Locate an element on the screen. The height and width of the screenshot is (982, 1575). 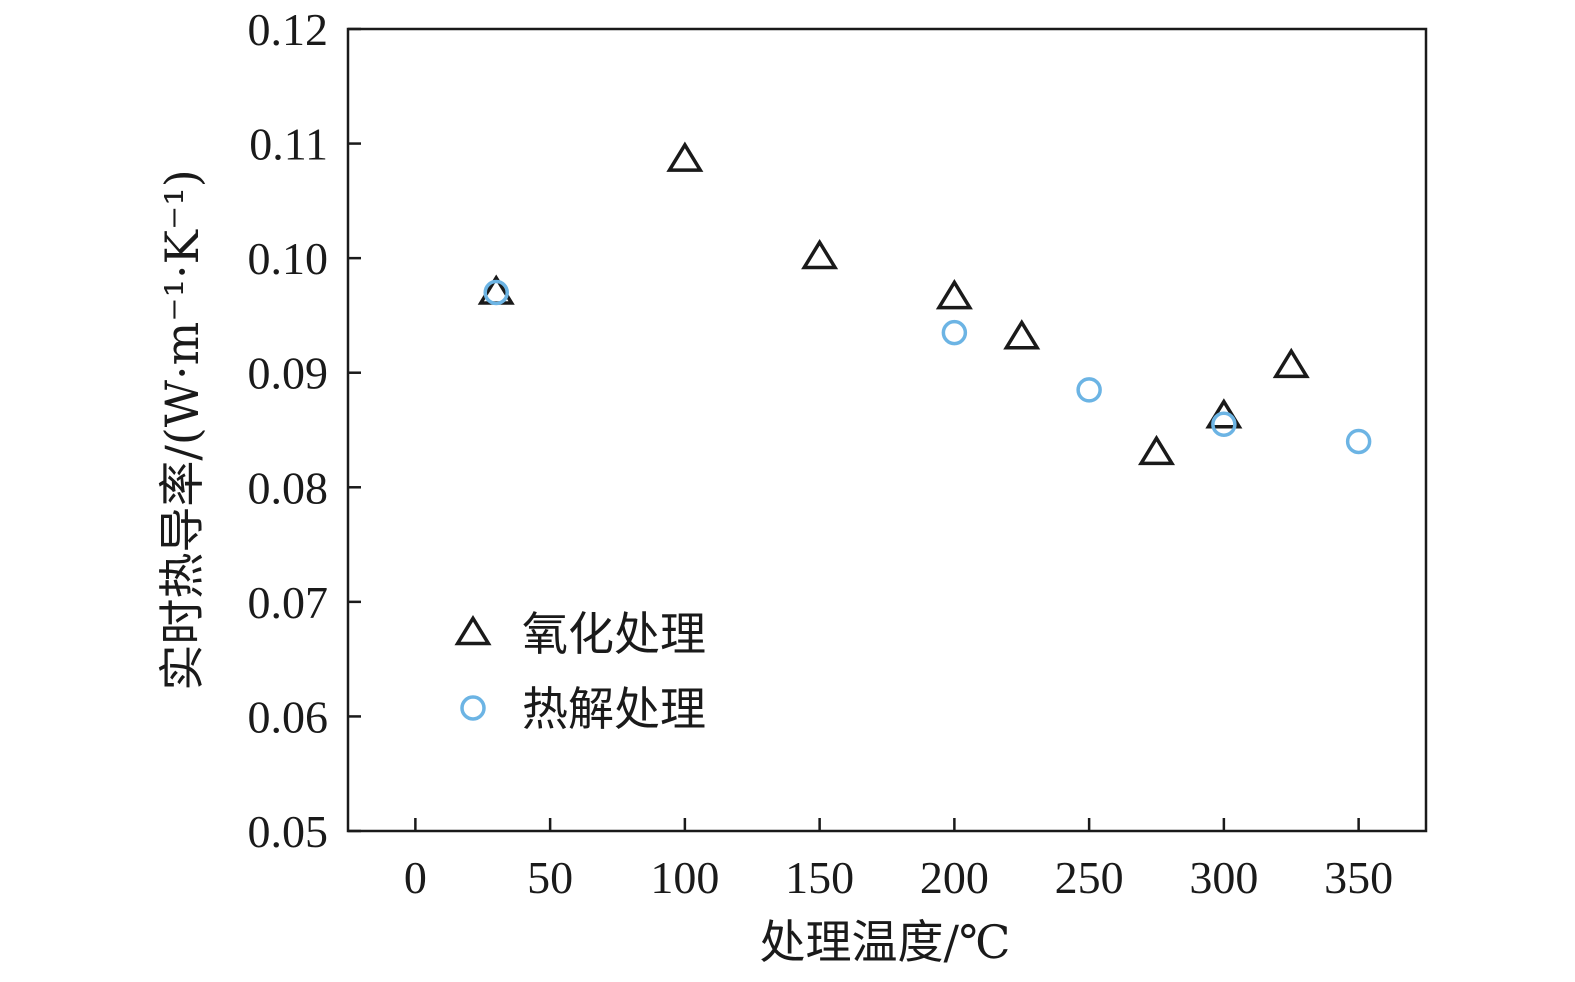
x-tick-label: 0 is located at coordinates (415, 877).